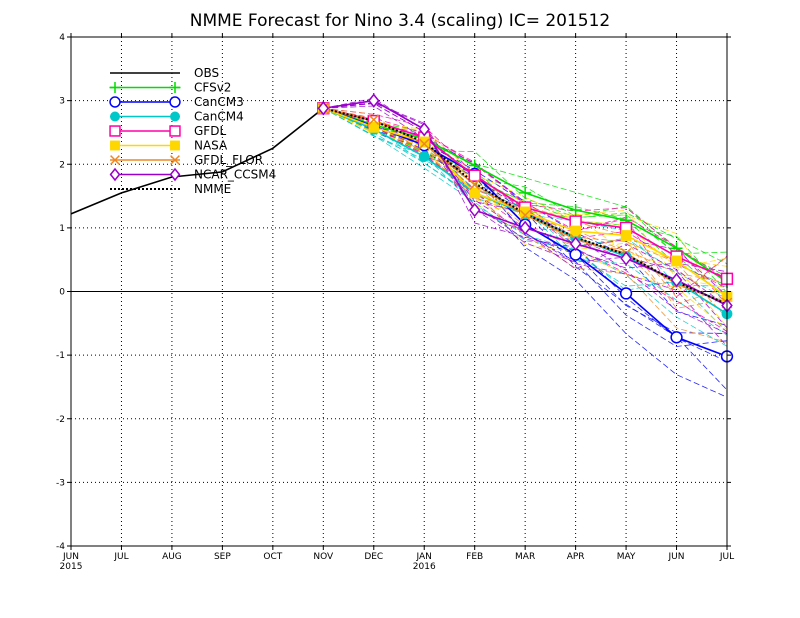  What do you see at coordinates (228, 160) in the screenshot?
I see `legend-label: GFDL_FLOR` at bounding box center [228, 160].